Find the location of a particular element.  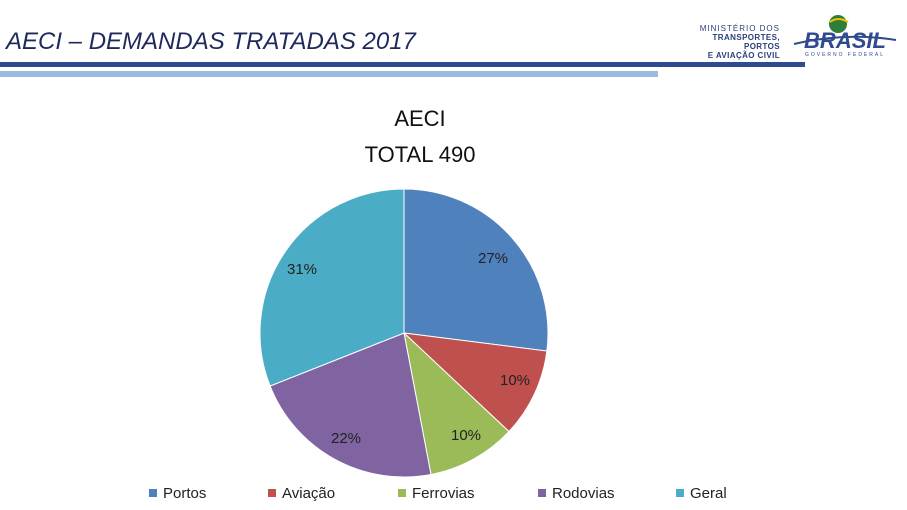

legend-label: Aviação is located at coordinates (309, 493).